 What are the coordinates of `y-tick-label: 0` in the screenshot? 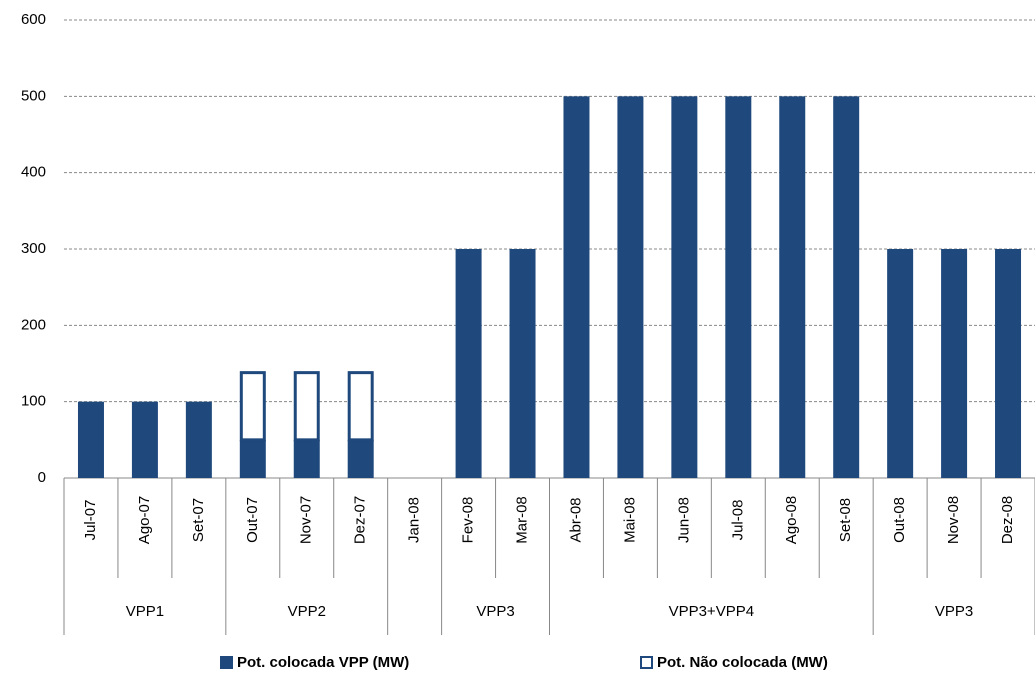 It's located at (42, 477).